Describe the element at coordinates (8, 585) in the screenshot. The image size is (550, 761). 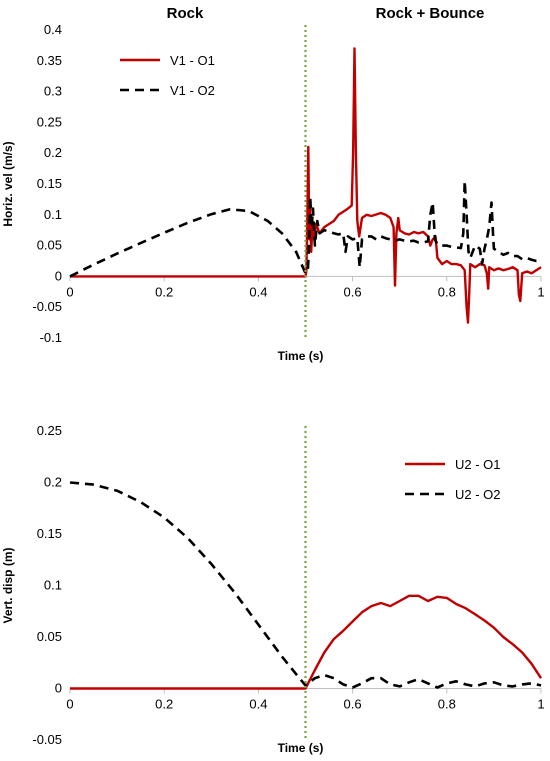
I see `y-axis-title: Vert. disp (m)` at that location.